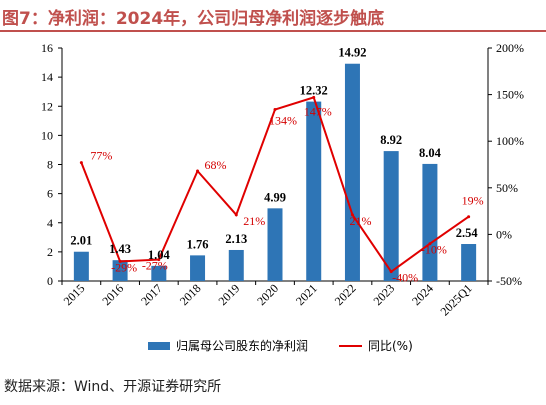  What do you see at coordinates (229, 294) in the screenshot?
I see `x-tick-label: 2019` at bounding box center [229, 294].